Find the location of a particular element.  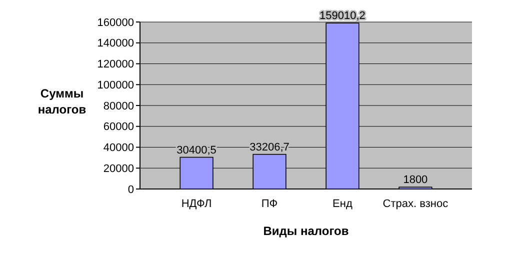

data-label: 1800 is located at coordinates (415, 180).